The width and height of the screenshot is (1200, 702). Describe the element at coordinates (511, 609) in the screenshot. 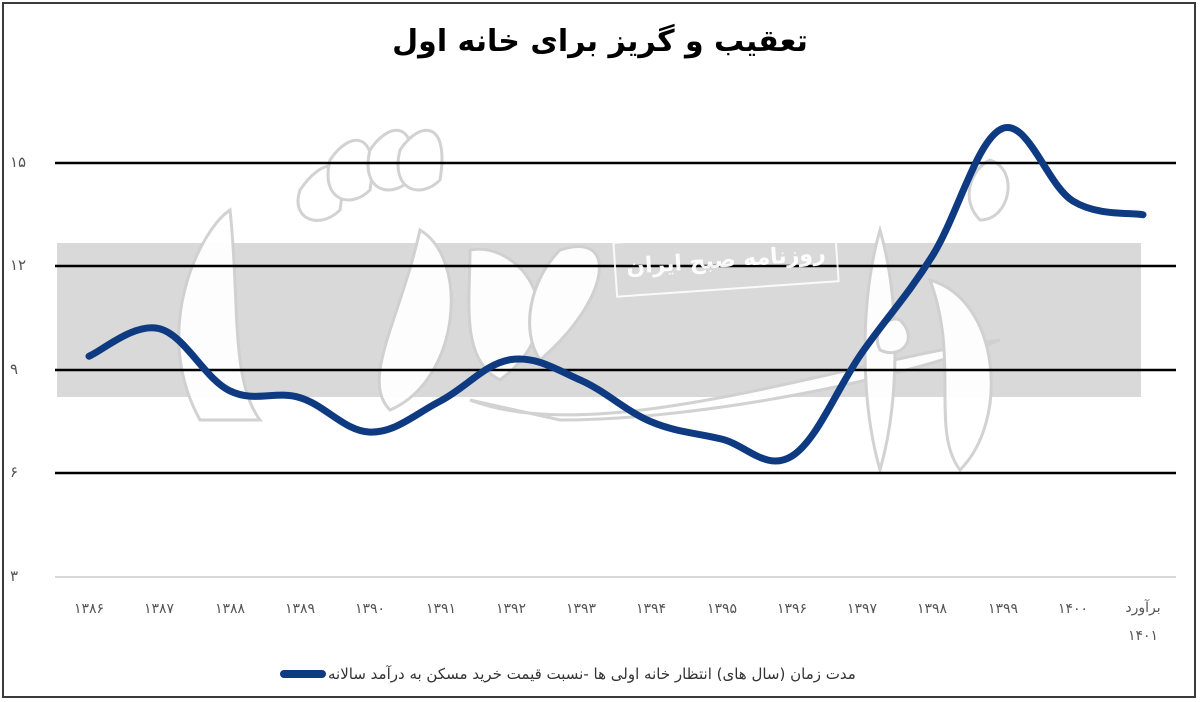

I see `x-label: ۱۳۹۲` at that location.